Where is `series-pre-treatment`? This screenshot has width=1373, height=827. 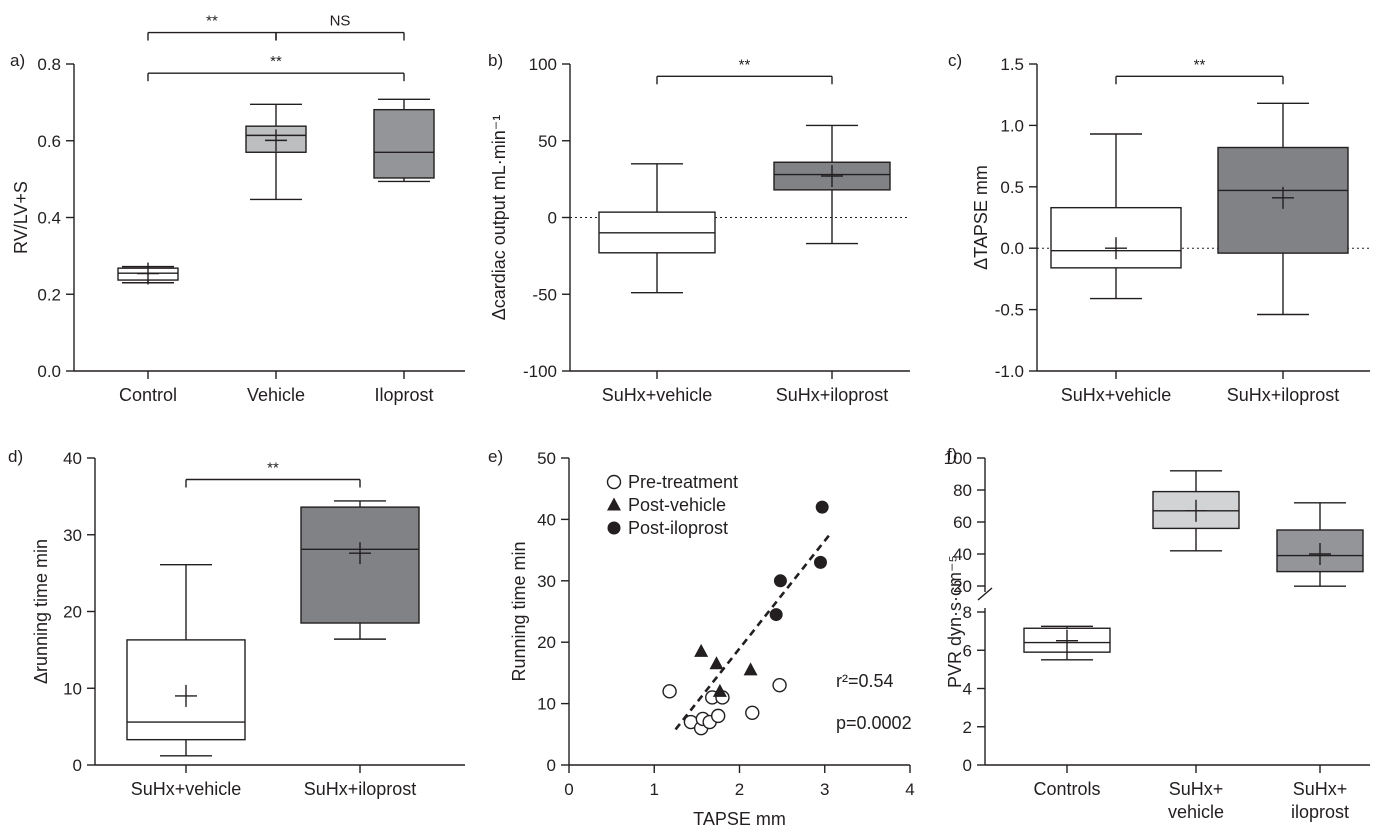 series-pre-treatment is located at coordinates (724, 706).